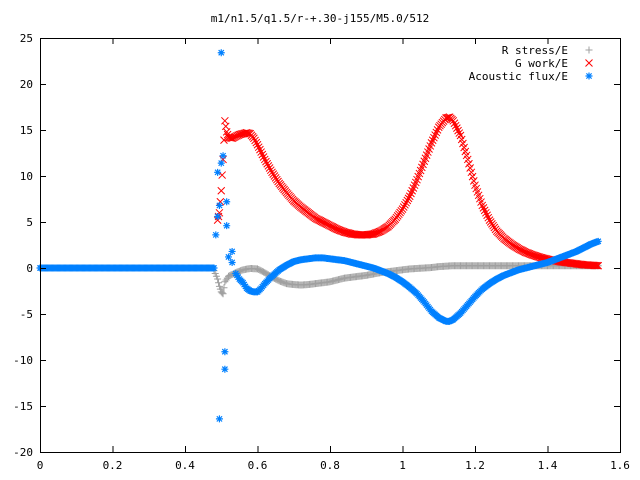  I want to click on y-tick-label: -15, so click(23, 406).